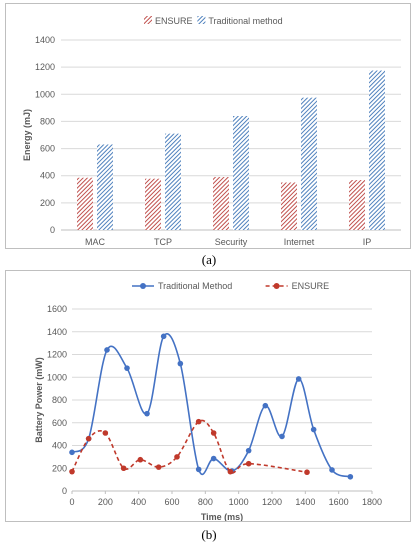 The image size is (418, 550). What do you see at coordinates (174, 21) in the screenshot?
I see `legend-label-0: ENSURE` at bounding box center [174, 21].